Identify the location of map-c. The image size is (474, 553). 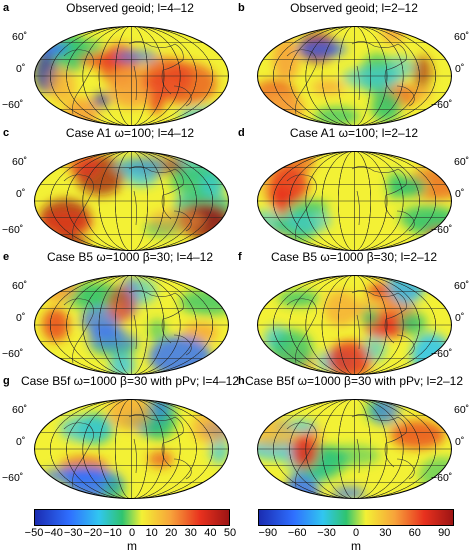
(131, 201).